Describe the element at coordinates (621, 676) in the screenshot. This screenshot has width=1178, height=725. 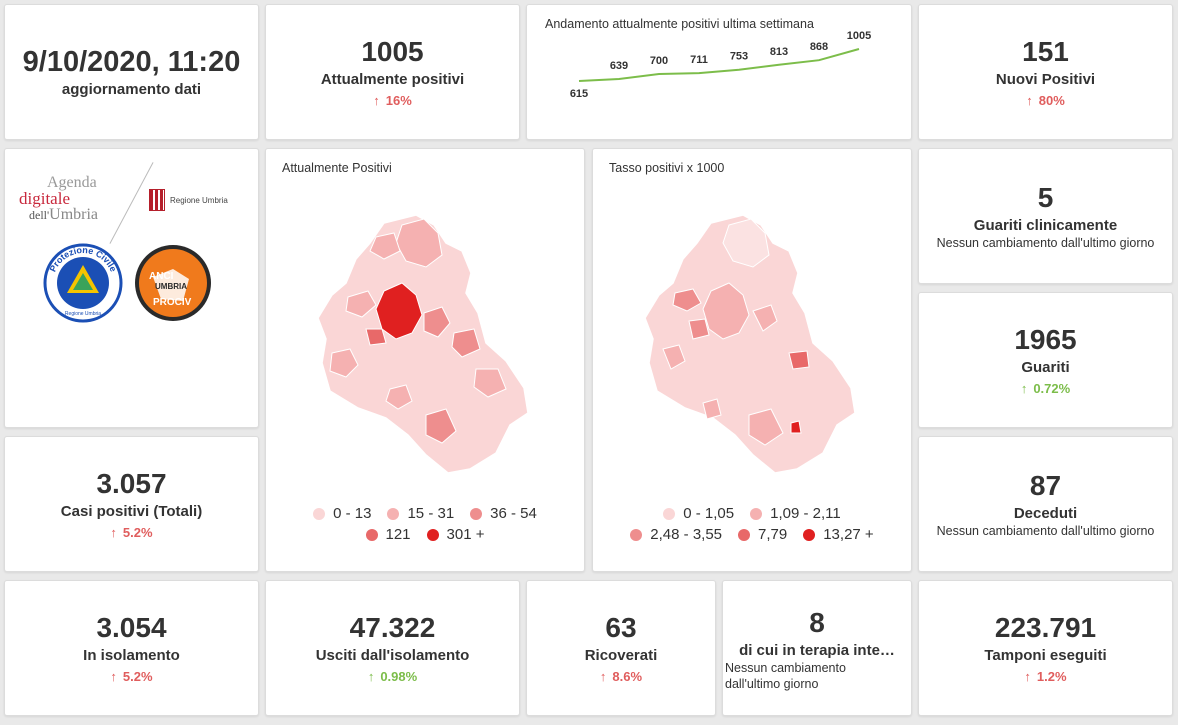
I see `ricoverati-delta: ↑ 8.6%` at that location.